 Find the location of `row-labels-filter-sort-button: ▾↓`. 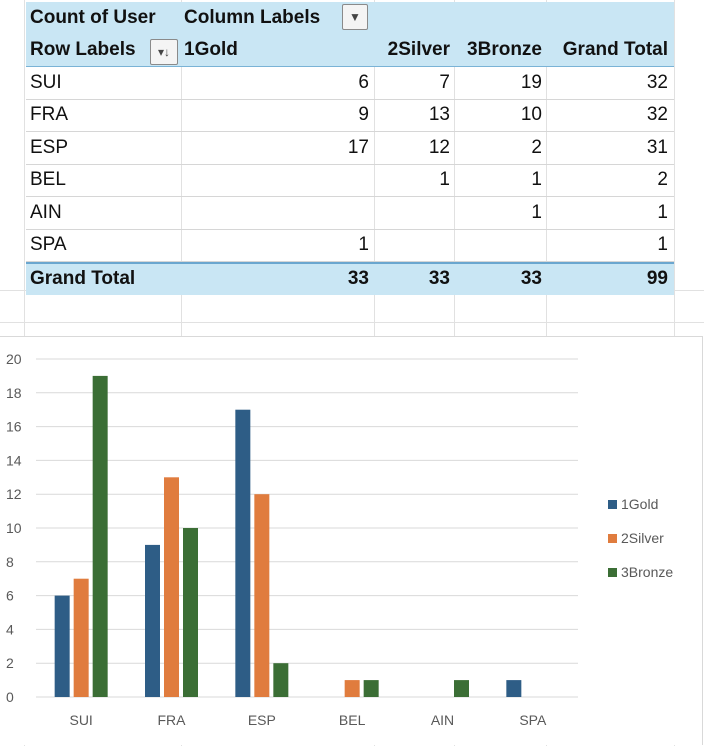

row-labels-filter-sort-button: ▾↓ is located at coordinates (164, 51).